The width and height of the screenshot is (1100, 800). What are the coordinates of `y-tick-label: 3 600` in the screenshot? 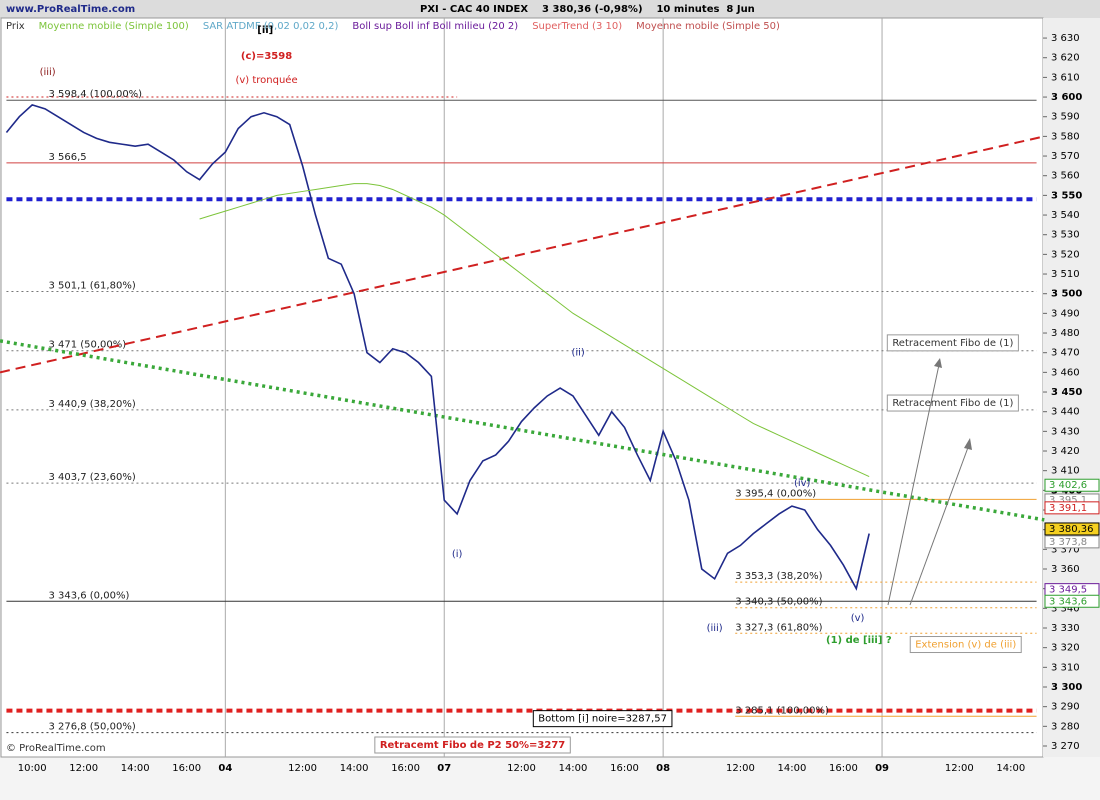 It's located at (1066, 97).